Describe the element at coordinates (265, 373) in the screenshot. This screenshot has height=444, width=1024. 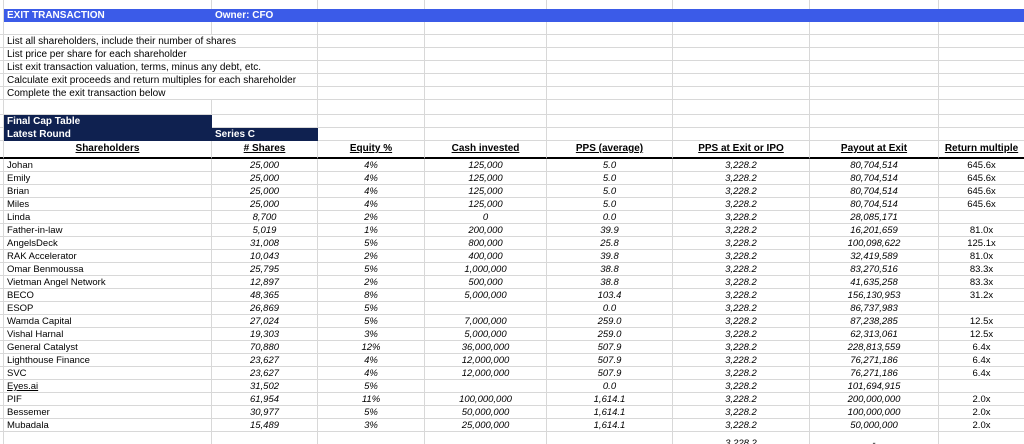
I see `cell-shares: 23,627` at that location.